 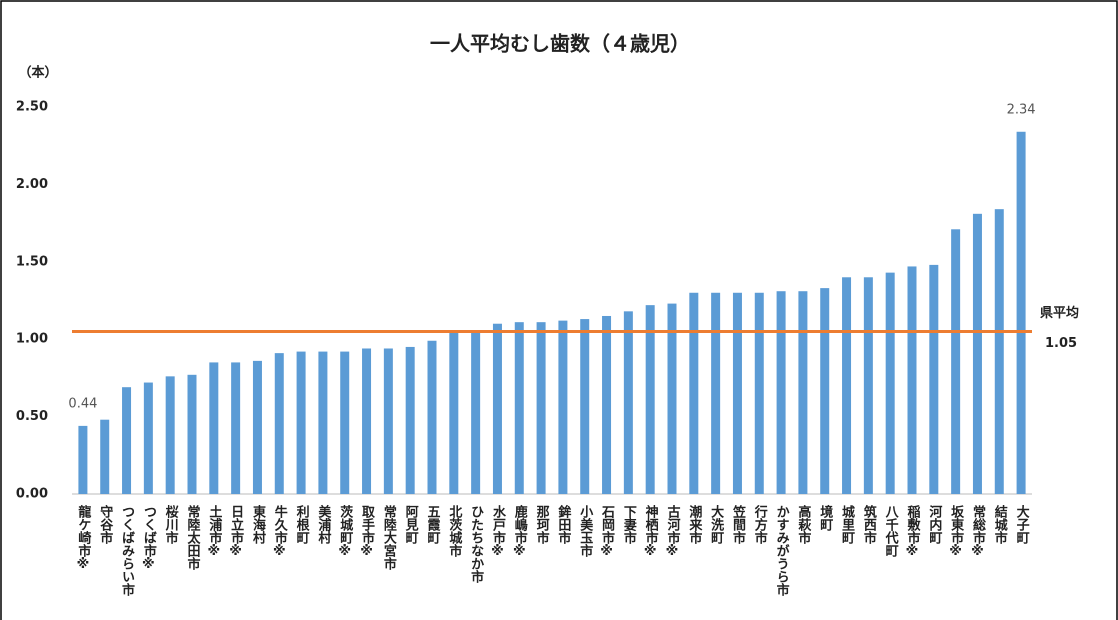 What do you see at coordinates (585, 531) in the screenshot?
I see `x-tick-label: 小美玉市` at bounding box center [585, 531].